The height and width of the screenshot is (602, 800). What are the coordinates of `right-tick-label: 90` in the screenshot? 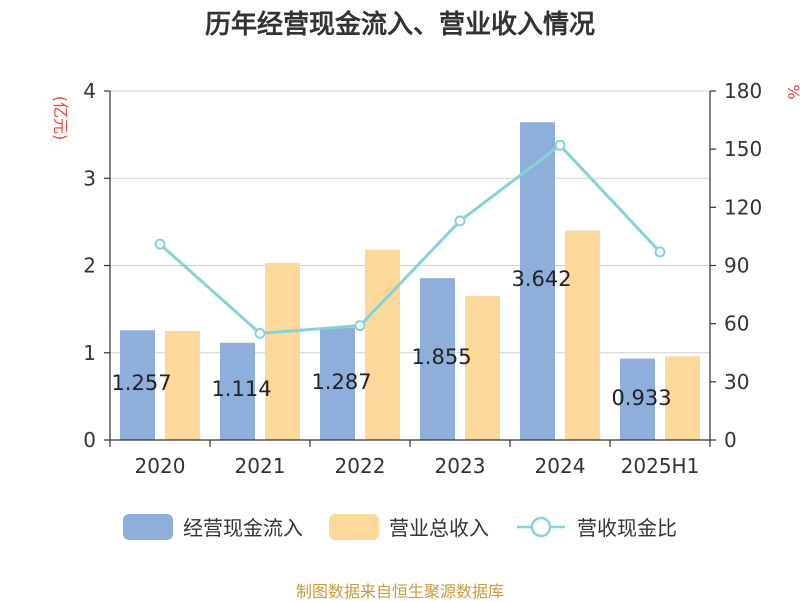 It's located at (736, 266).